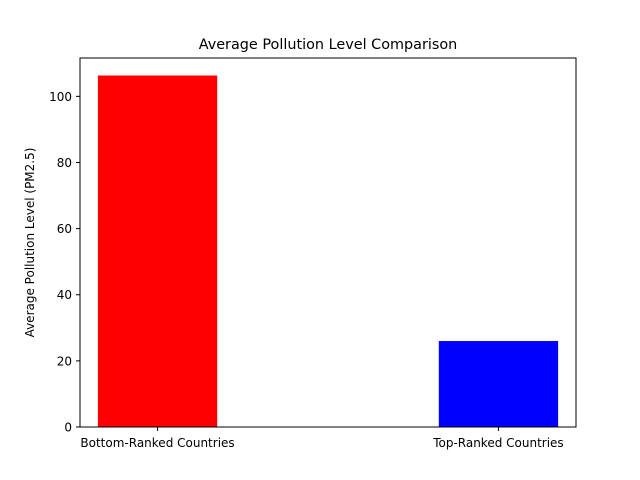 Image resolution: width=640 pixels, height=480 pixels. I want to click on y-tick-label: 0, so click(68, 428).